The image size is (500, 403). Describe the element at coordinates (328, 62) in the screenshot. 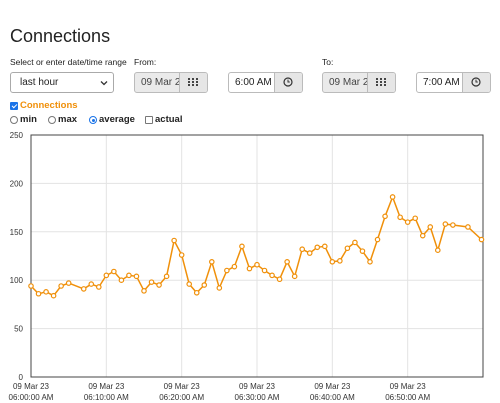

I see `to-label: To:` at that location.